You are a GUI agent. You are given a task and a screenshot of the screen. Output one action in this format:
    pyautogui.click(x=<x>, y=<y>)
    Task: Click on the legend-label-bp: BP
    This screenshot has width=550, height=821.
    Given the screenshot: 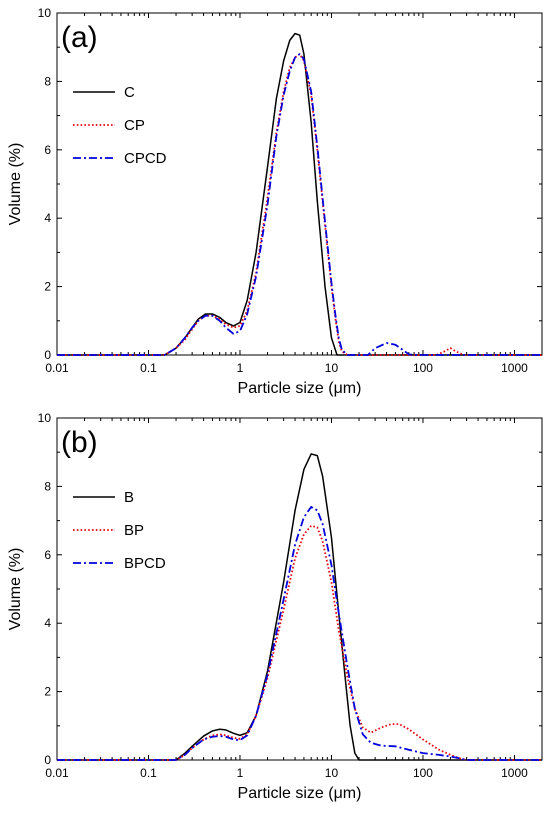 What is the action you would take?
    pyautogui.click(x=134, y=530)
    